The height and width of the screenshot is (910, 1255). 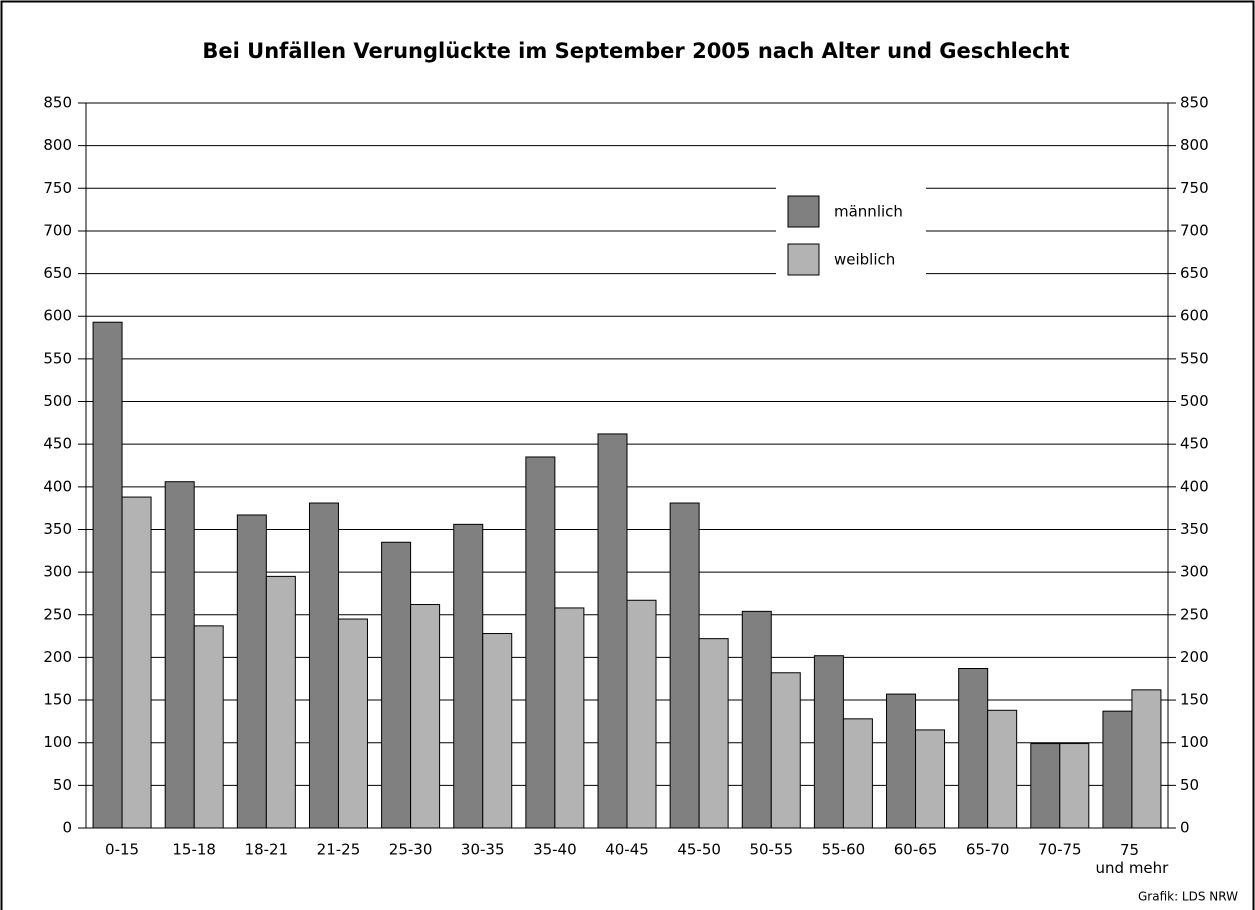 What do you see at coordinates (1189, 785) in the screenshot?
I see `y2-tick-label: 50` at bounding box center [1189, 785].